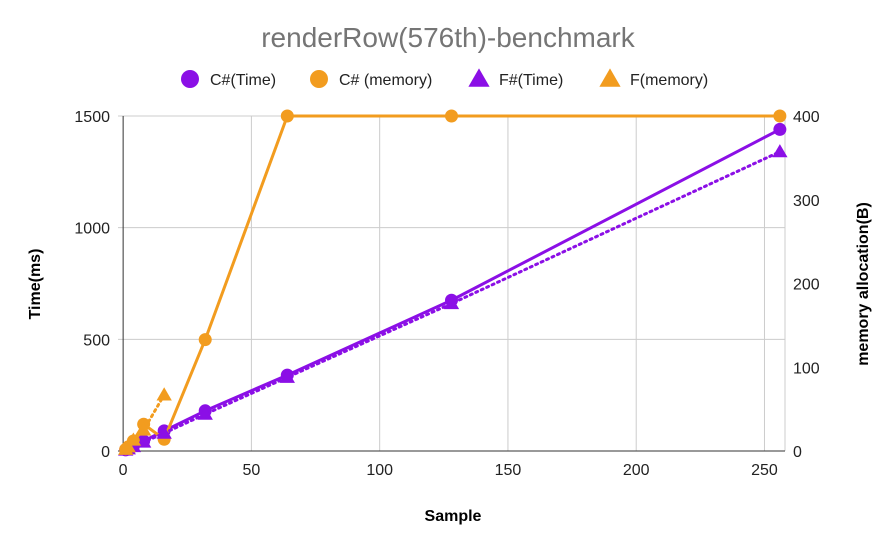 The height and width of the screenshot is (545, 893). Describe the element at coordinates (531, 80) in the screenshot. I see `legend-label: F#(Time)` at that location.